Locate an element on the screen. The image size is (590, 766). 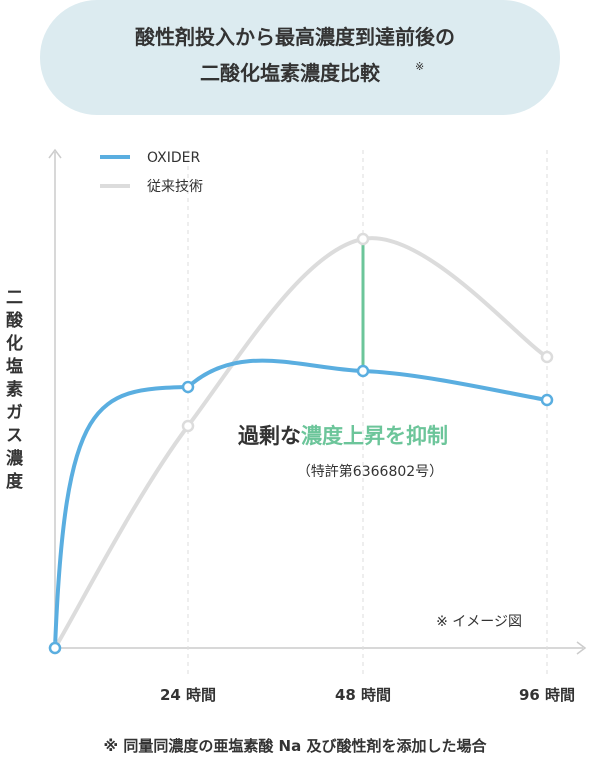
chart-title: 二酸化塩素濃度比較 is located at coordinates (290, 73).